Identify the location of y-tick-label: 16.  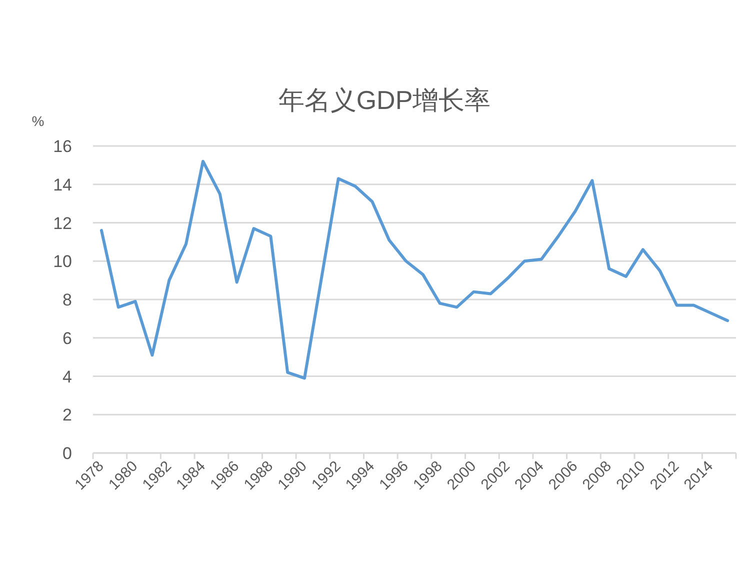
(62, 146).